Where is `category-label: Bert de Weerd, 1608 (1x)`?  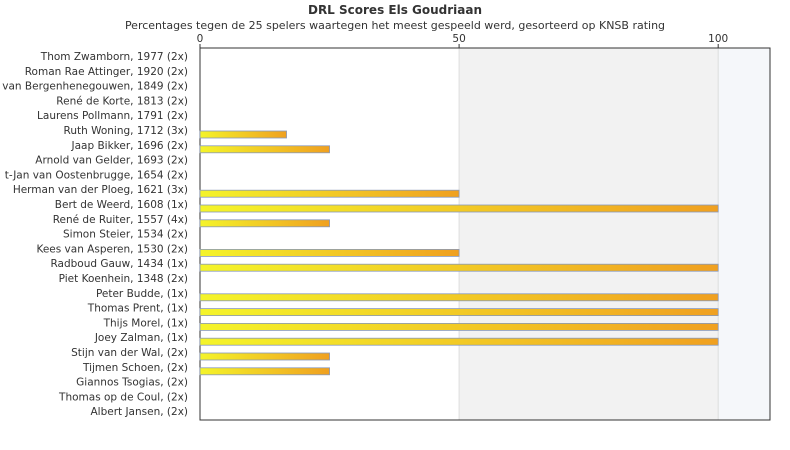
category-label: Bert de Weerd, 1608 (1x) is located at coordinates (121, 205).